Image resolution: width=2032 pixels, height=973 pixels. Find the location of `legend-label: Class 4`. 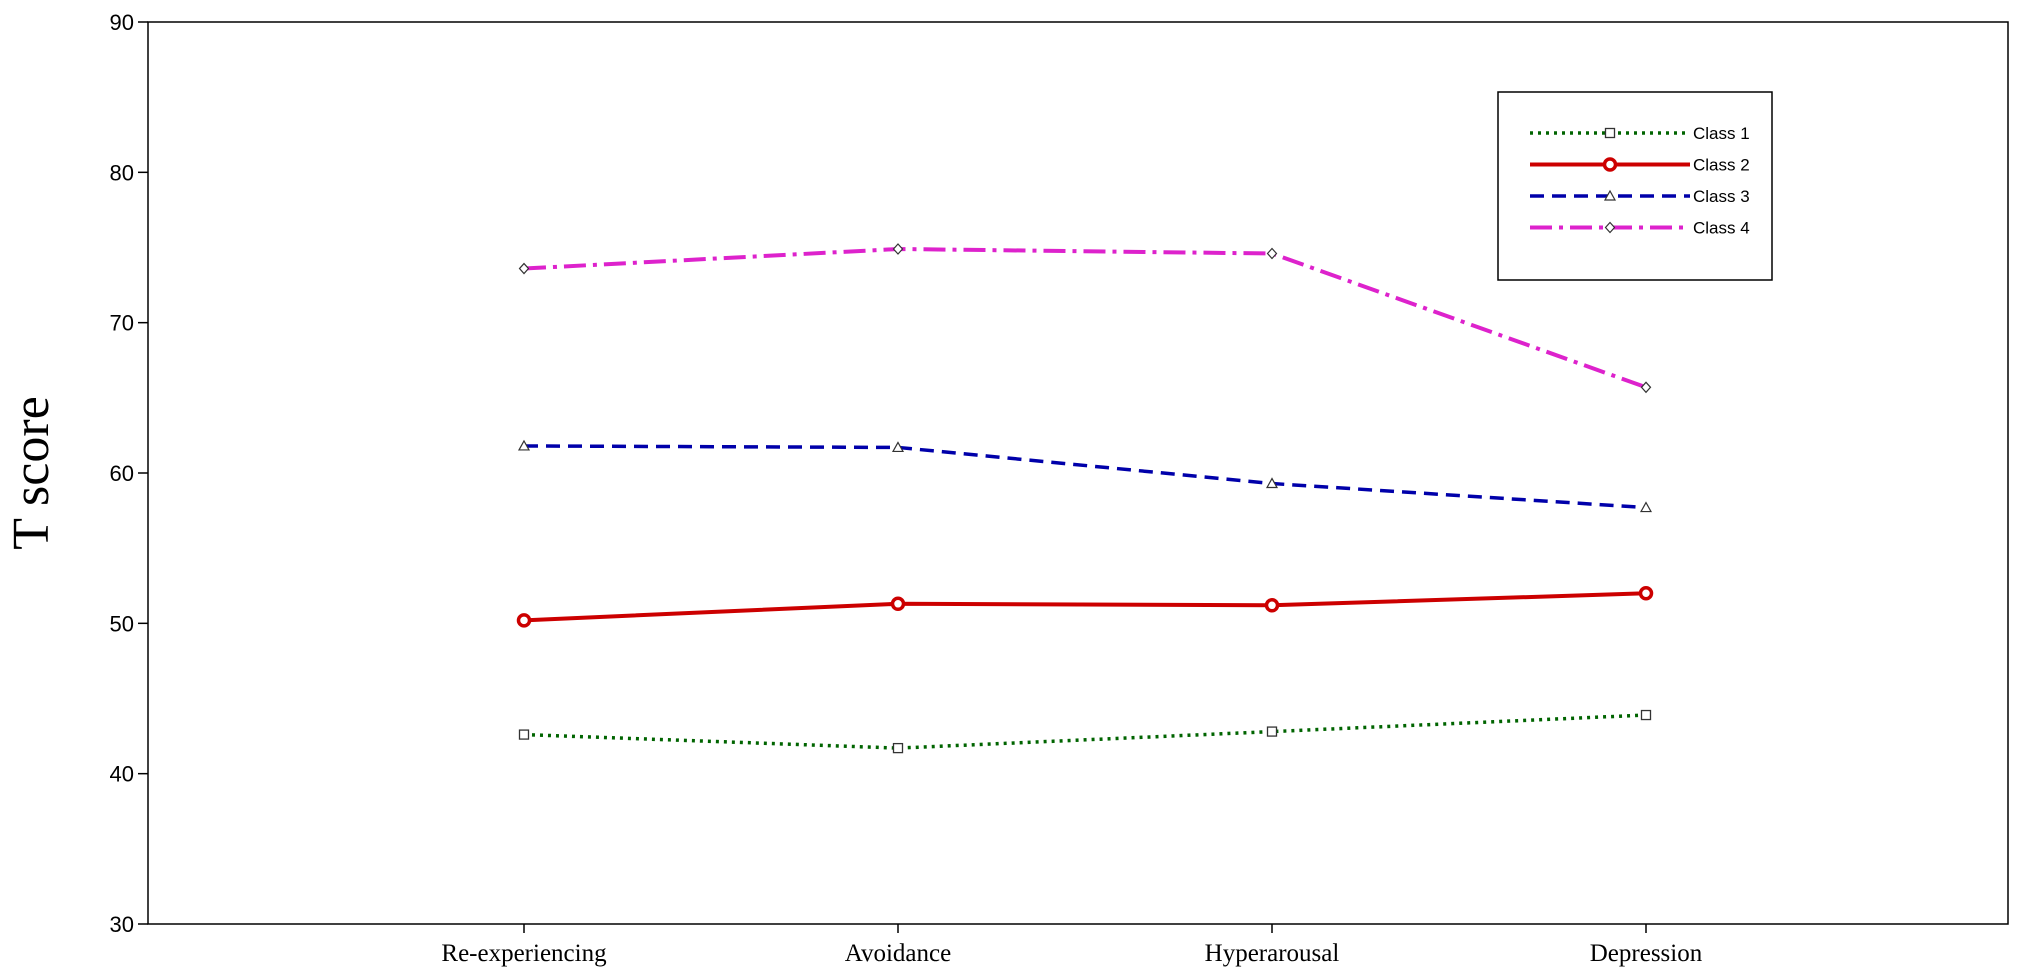

legend-label: Class 4 is located at coordinates (1721, 228).